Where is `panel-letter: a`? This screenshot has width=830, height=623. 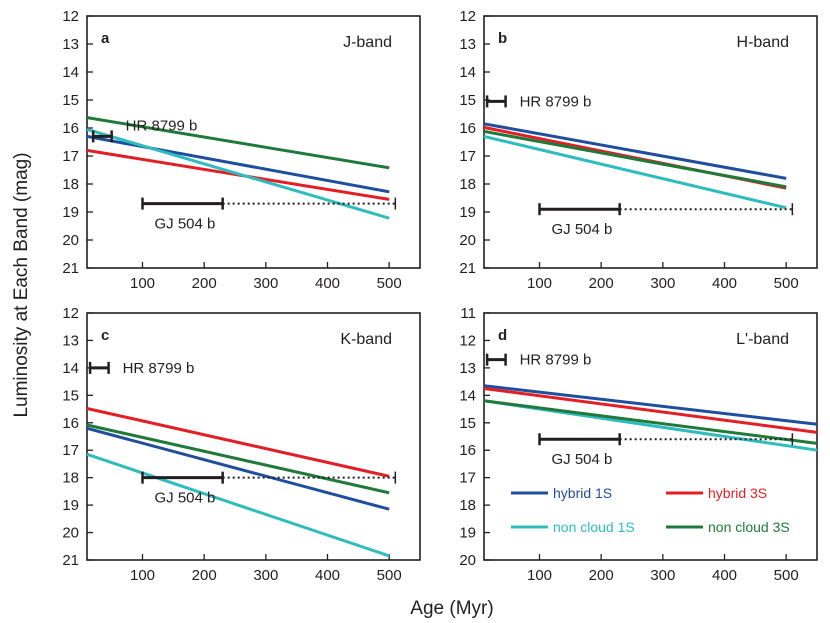
panel-letter: a is located at coordinates (105, 38).